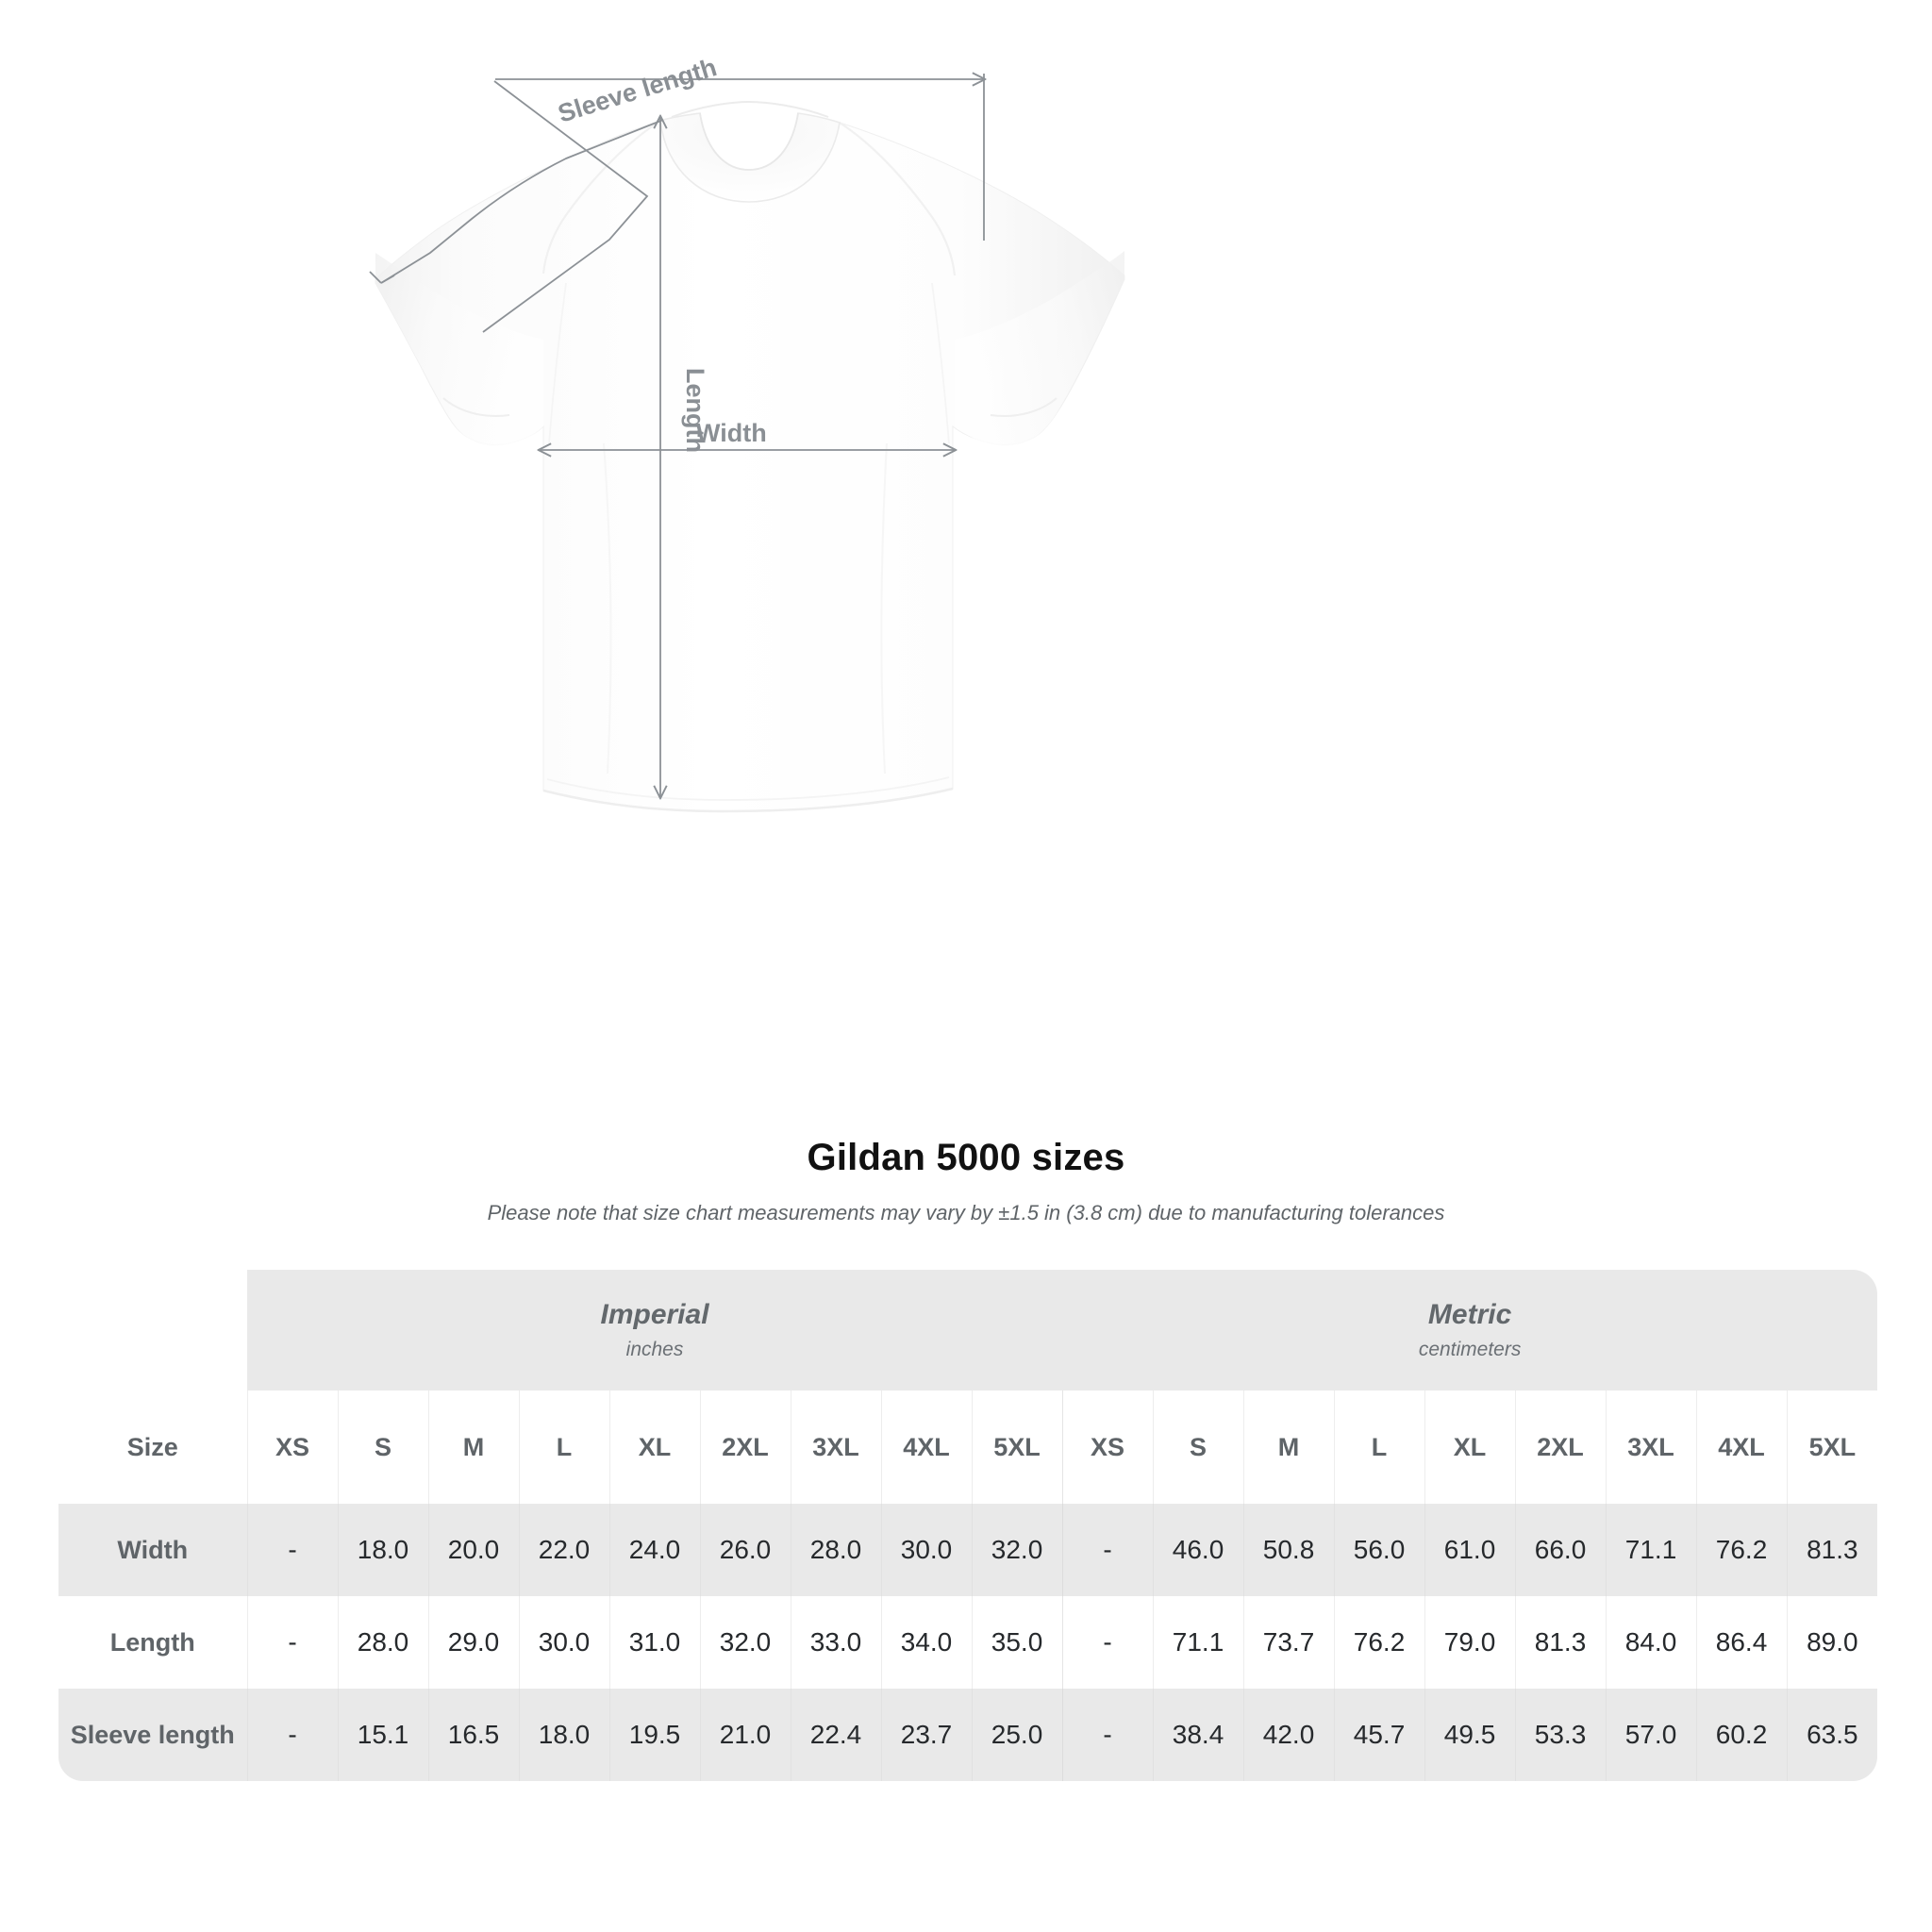 This screenshot has height=1932, width=1932. I want to click on size-header-2xl-metric: 2XL, so click(1561, 1447).